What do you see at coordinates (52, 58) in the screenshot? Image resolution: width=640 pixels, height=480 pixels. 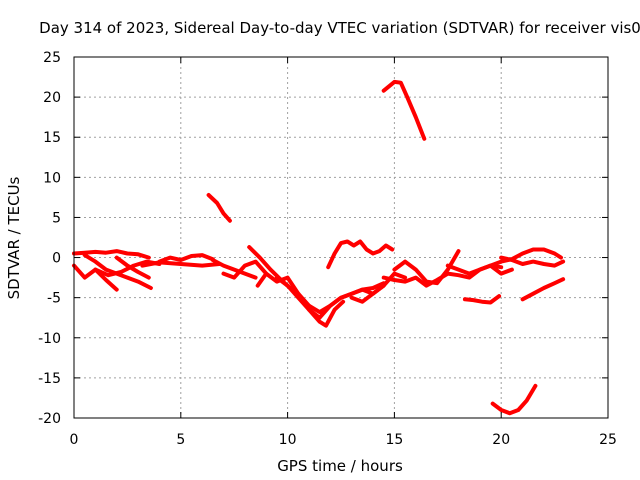 I see `y-tick-label: 25` at bounding box center [52, 58].